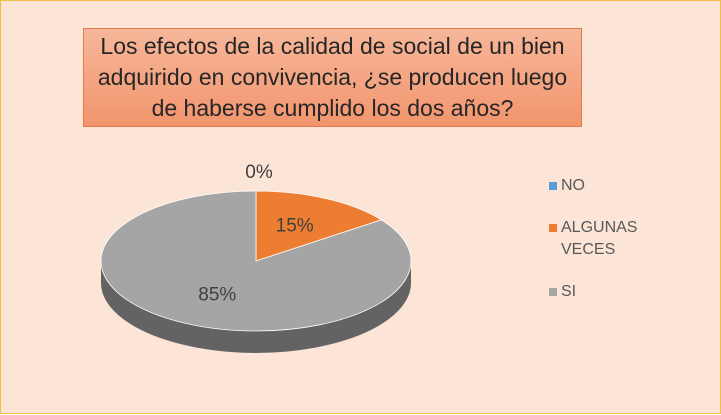 This screenshot has width=721, height=415. What do you see at coordinates (217, 294) in the screenshot?
I see `data-label: 85%` at bounding box center [217, 294].